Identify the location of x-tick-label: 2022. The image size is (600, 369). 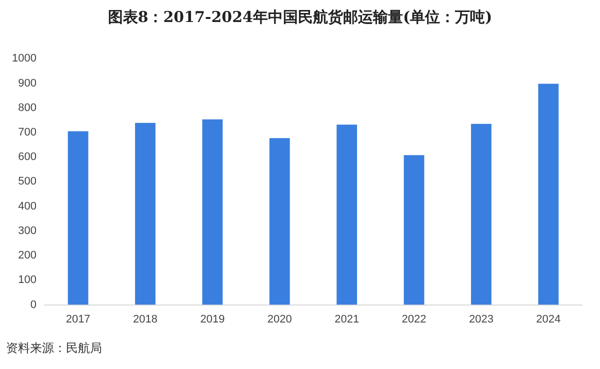
(414, 319).